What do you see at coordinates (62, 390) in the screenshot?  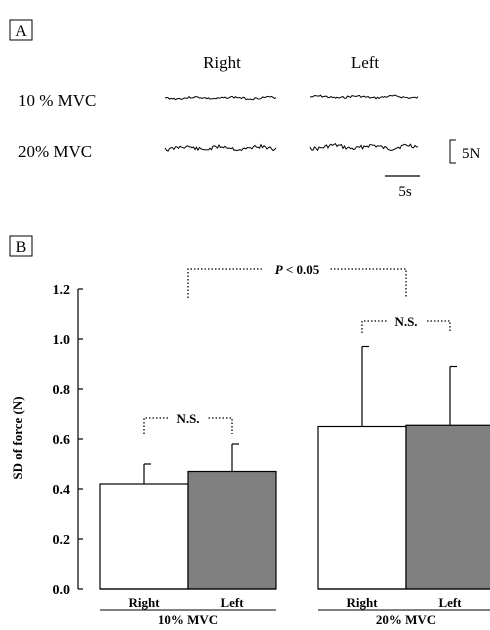 I see `y-tick-label: 0.8` at bounding box center [62, 390].